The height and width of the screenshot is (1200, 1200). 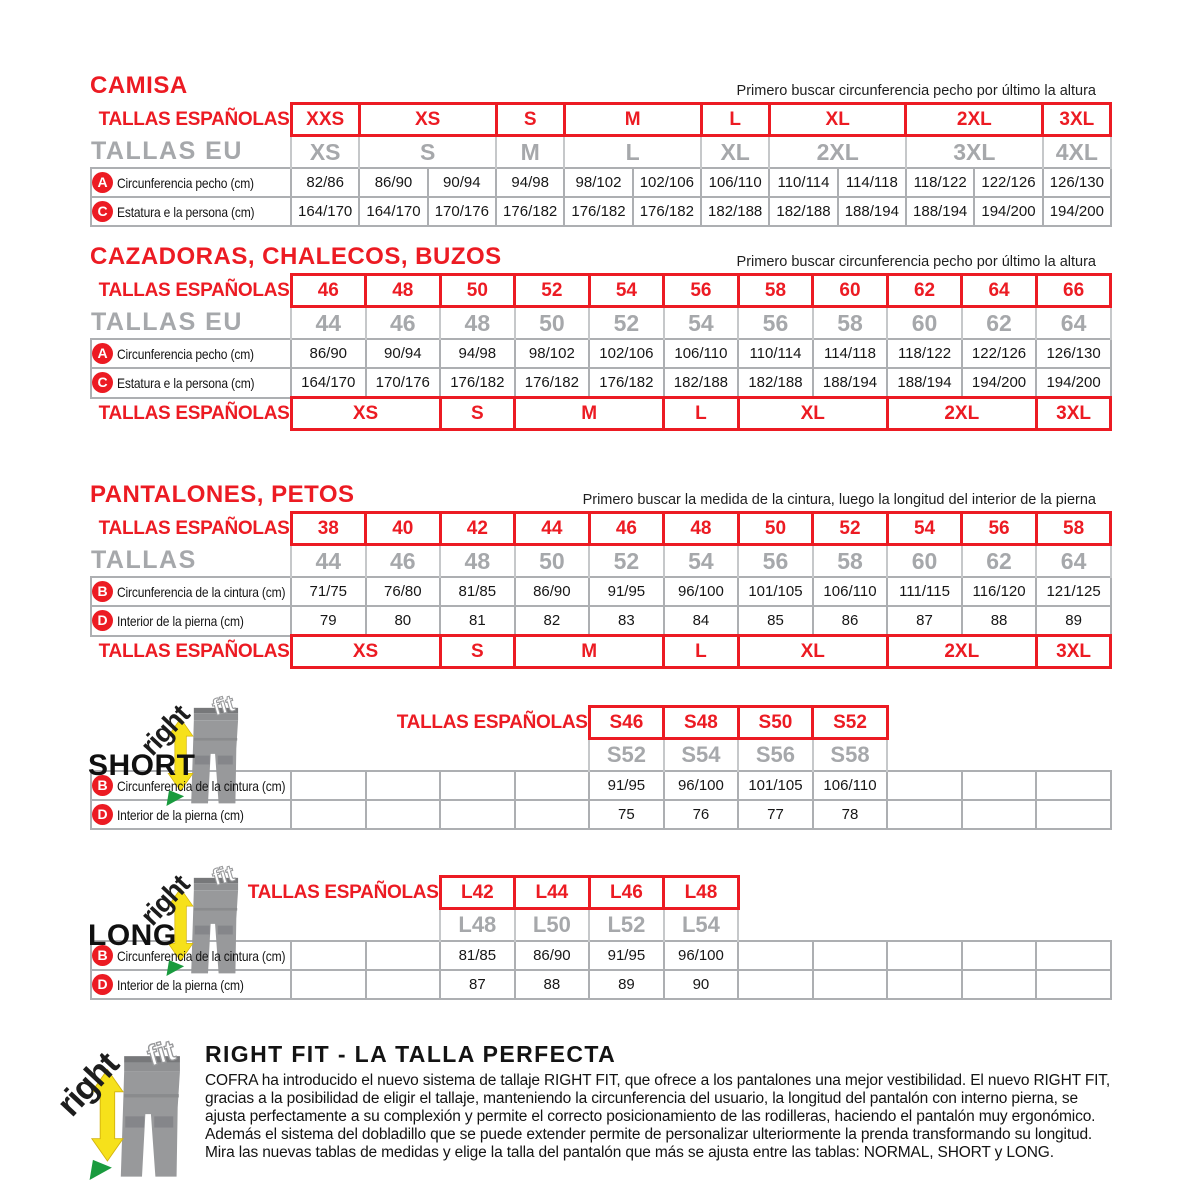 What do you see at coordinates (775, 722) in the screenshot?
I see `variant-spanish-size-cell: S50` at bounding box center [775, 722].